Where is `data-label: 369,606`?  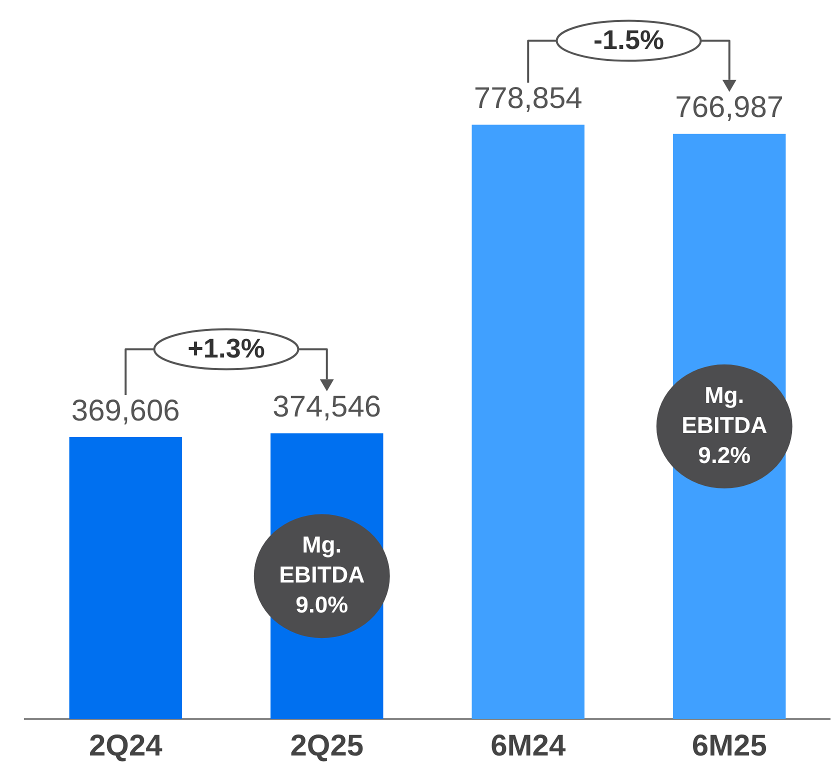
data-label: 369,606 is located at coordinates (125, 411).